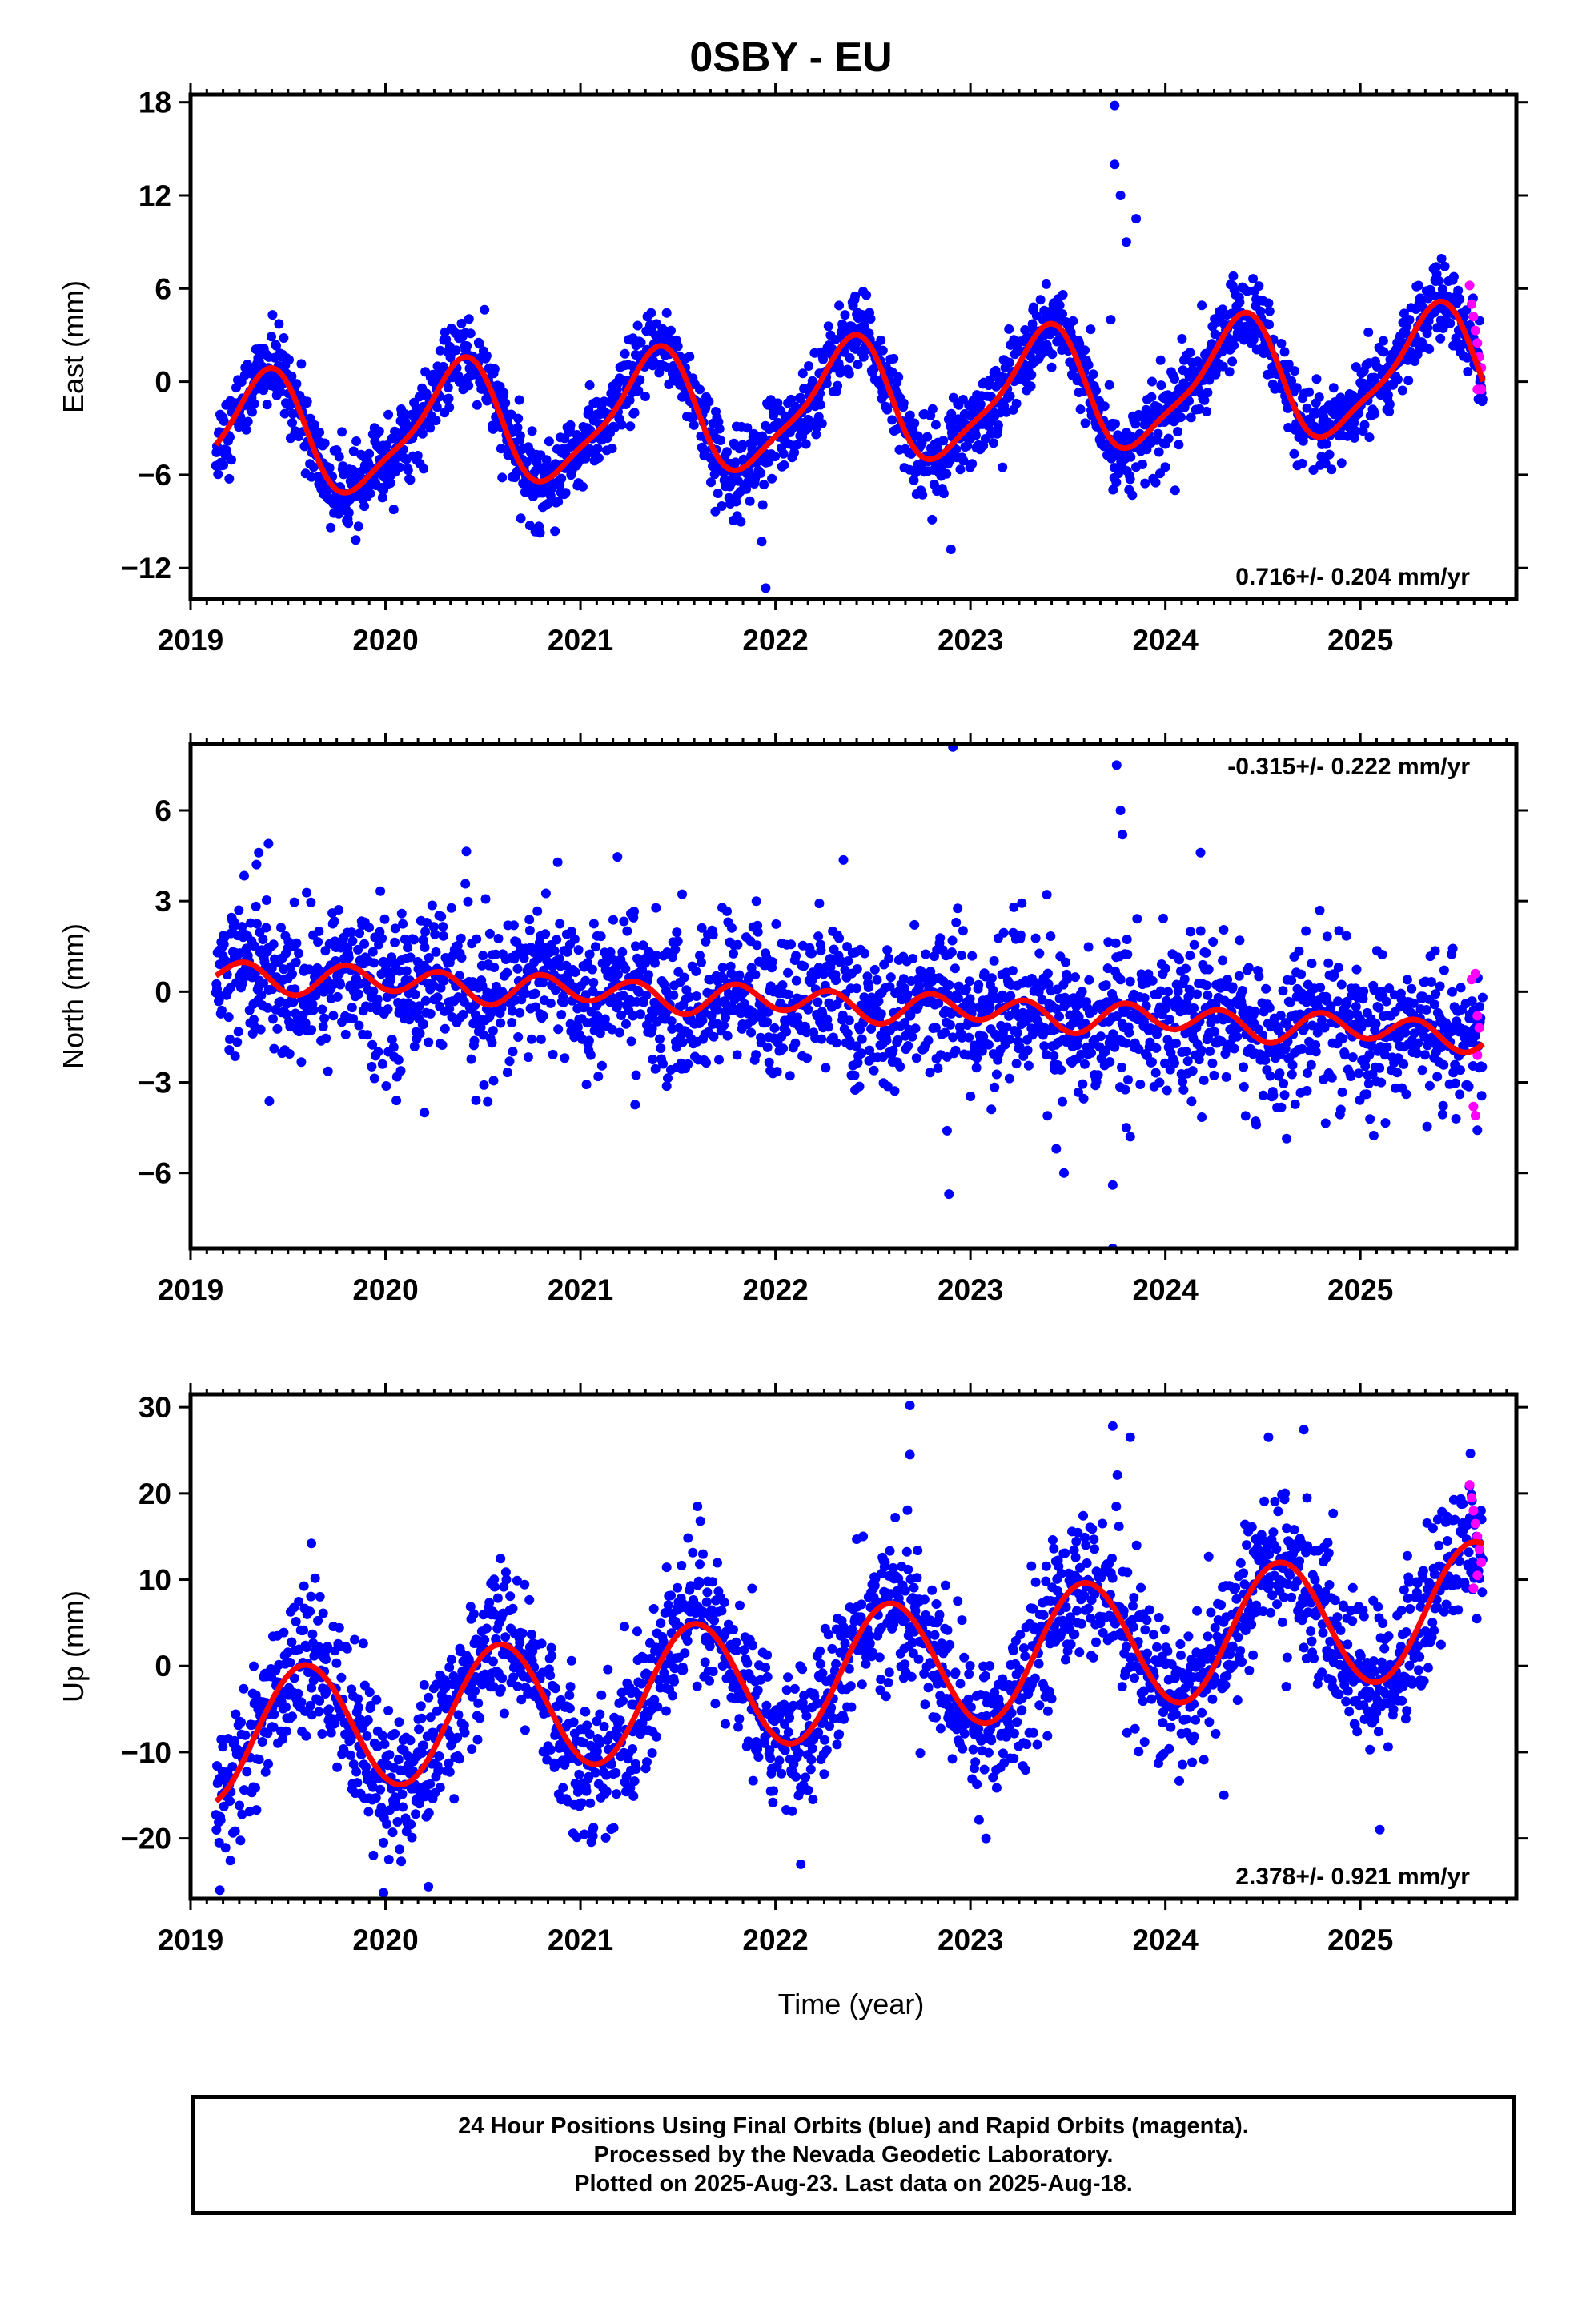 Image resolution: width=1582 pixels, height=2324 pixels. Describe the element at coordinates (385, 1289) in the screenshot. I see `x-tick-label: 2020` at that location.